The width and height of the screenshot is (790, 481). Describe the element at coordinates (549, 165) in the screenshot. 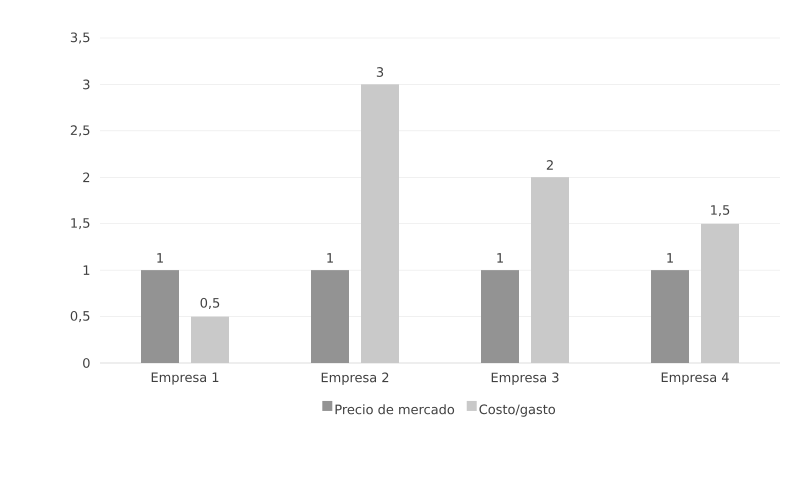

I see `data-label: 2` at that location.